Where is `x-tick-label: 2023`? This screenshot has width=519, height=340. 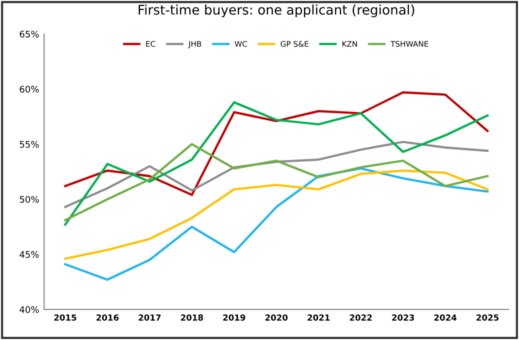 x-tick-label: 2023 is located at coordinates (403, 317).